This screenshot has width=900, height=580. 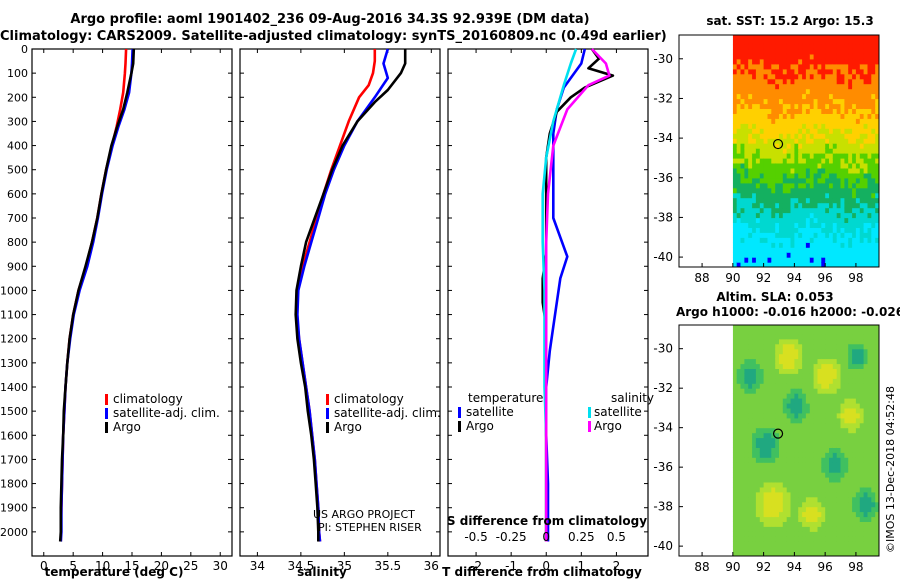 I want to click on y-tick-label: 1100, so click(x=14, y=315).